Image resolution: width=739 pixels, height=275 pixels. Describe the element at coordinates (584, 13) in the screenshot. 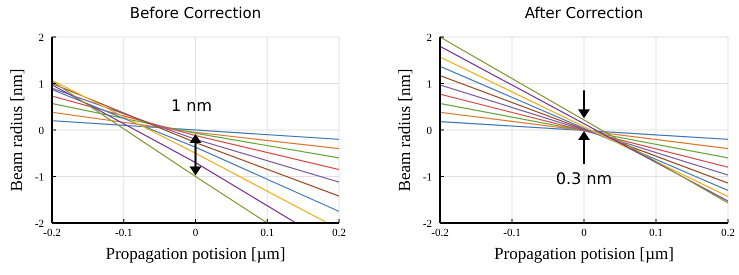

I see `chart-title: After Correction` at that location.